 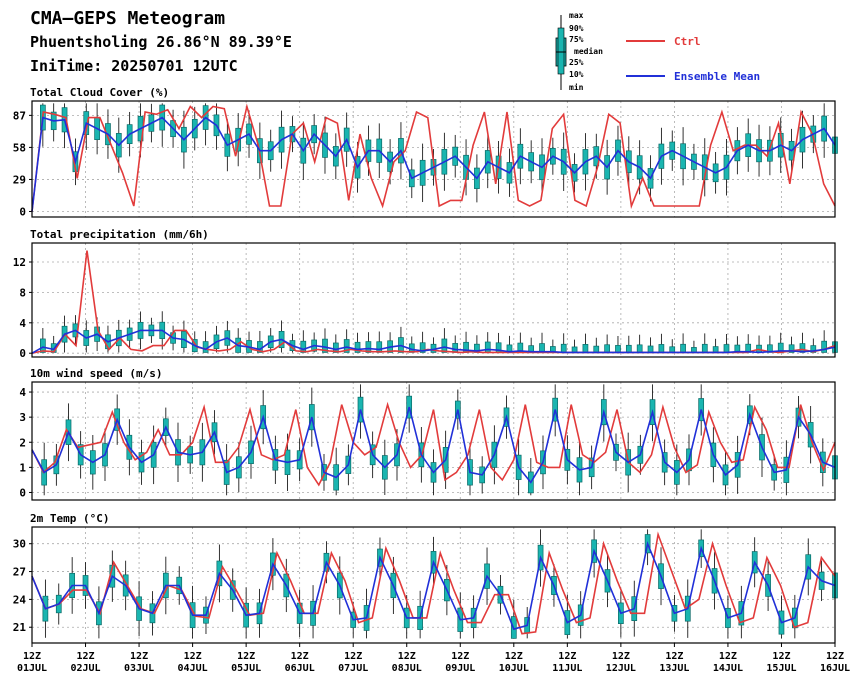 What do you see at coordinates (576, 62) in the screenshot?
I see `legend-box-label: 25%` at bounding box center [576, 62].